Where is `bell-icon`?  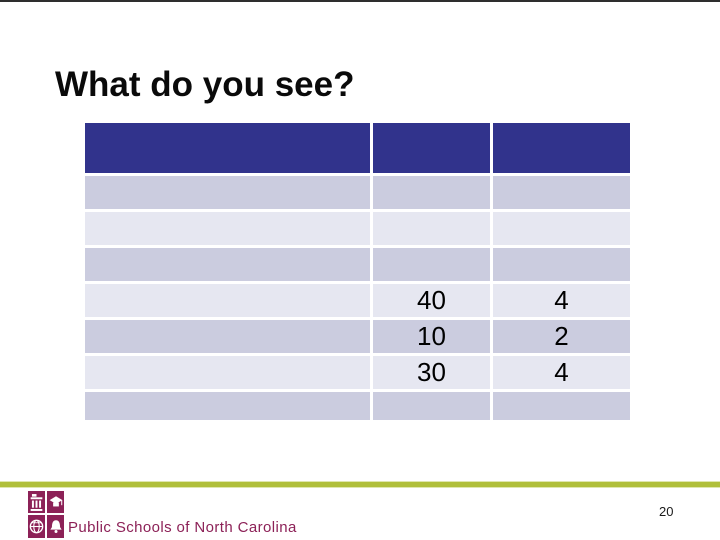
bell-icon is located at coordinates (55, 526).